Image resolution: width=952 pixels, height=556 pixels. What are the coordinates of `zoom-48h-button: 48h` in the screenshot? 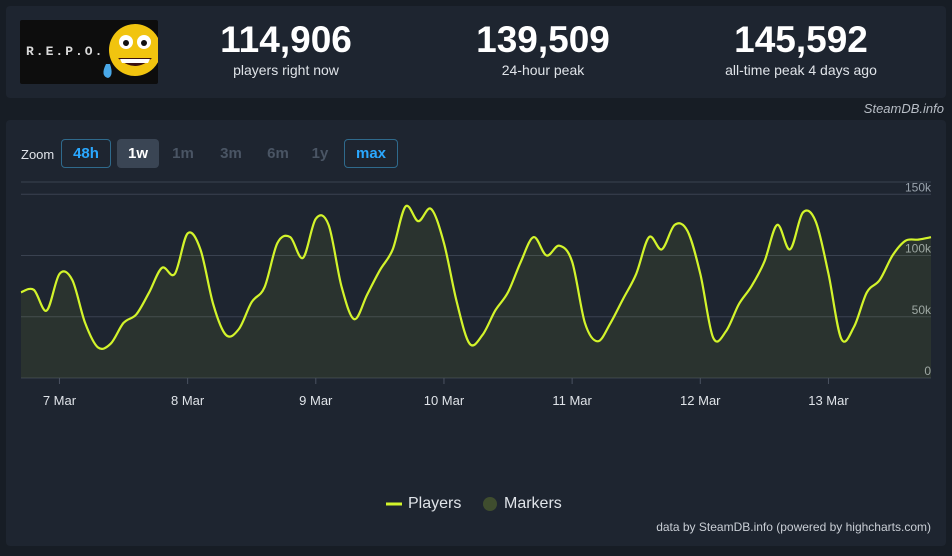 It's located at (86, 153).